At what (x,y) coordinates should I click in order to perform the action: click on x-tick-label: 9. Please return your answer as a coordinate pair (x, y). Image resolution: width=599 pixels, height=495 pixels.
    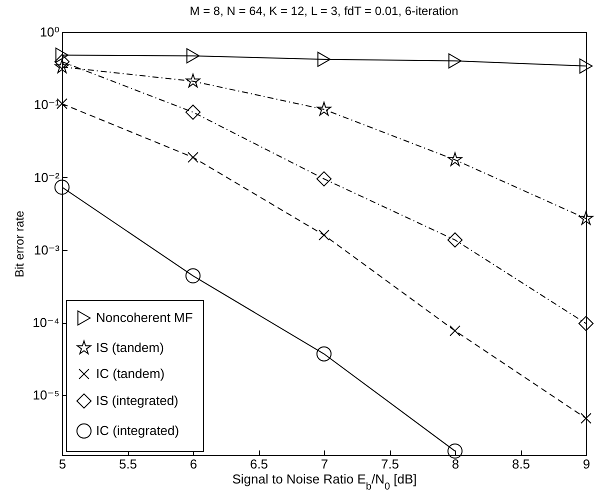
    Looking at the image, I should click on (586, 464).